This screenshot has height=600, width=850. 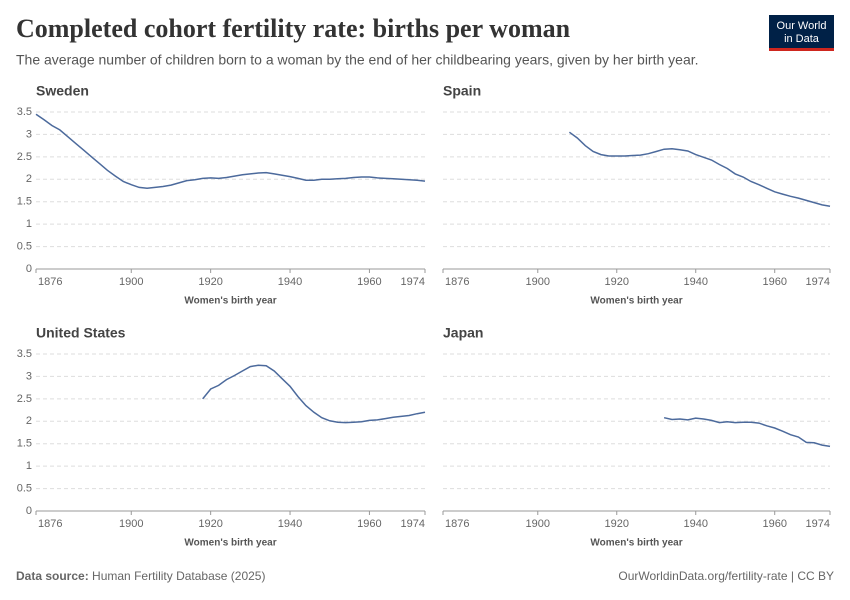 I want to click on source-label: Data source:, so click(x=52, y=576).